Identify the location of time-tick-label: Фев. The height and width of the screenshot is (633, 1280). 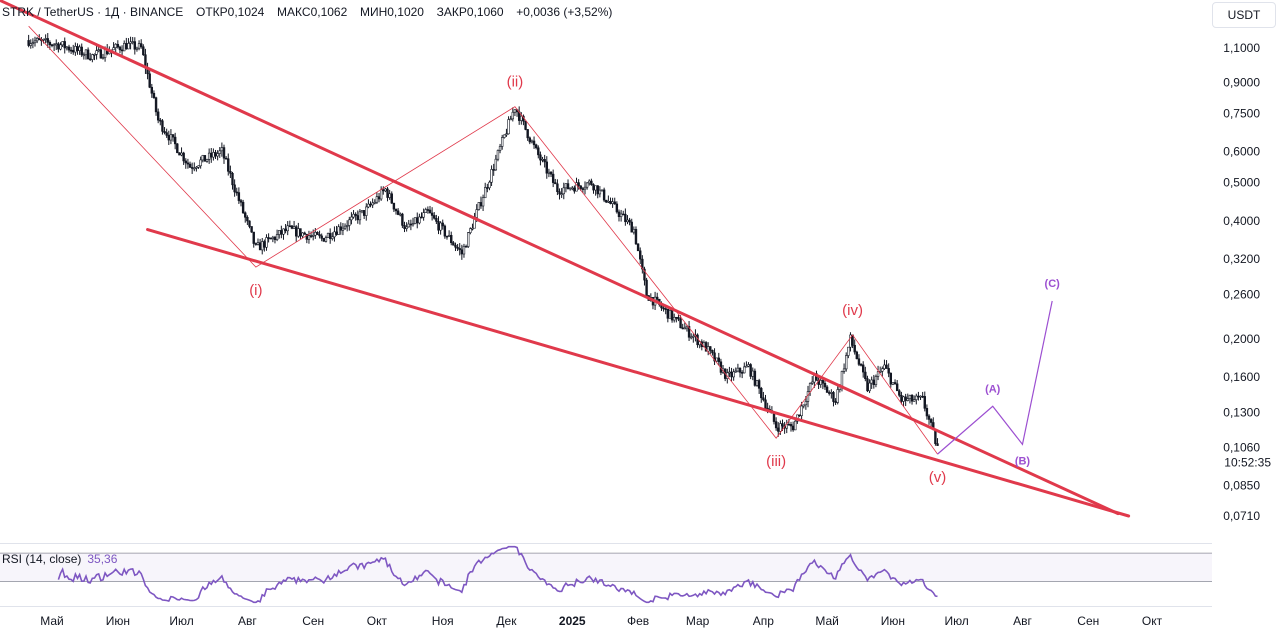
(638, 621).